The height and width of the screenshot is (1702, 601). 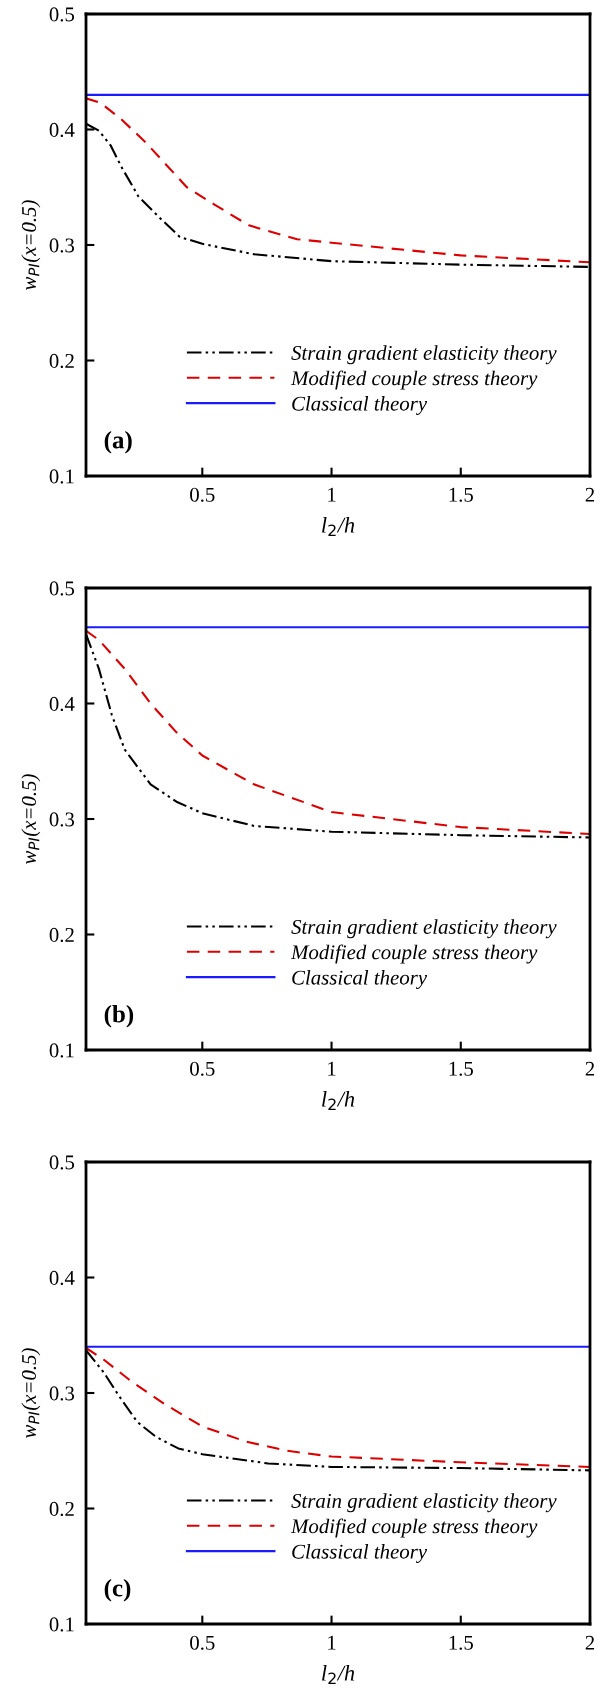 I want to click on annotation: (b), so click(x=119, y=1016).